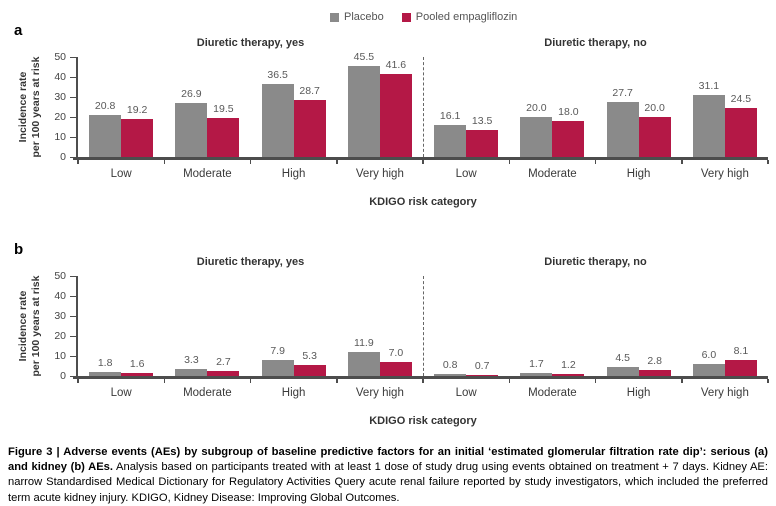 The height and width of the screenshot is (506, 776). I want to click on subtitle-diuretic-yes: Diuretic therapy, yes, so click(250, 43).